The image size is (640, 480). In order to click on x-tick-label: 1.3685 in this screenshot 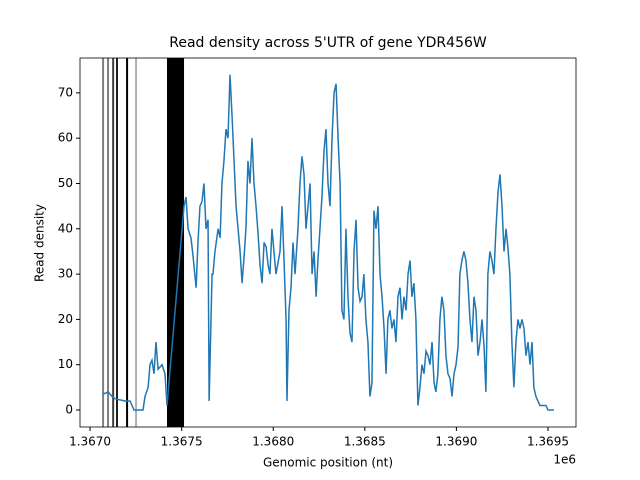, I will do `click(365, 442)`.